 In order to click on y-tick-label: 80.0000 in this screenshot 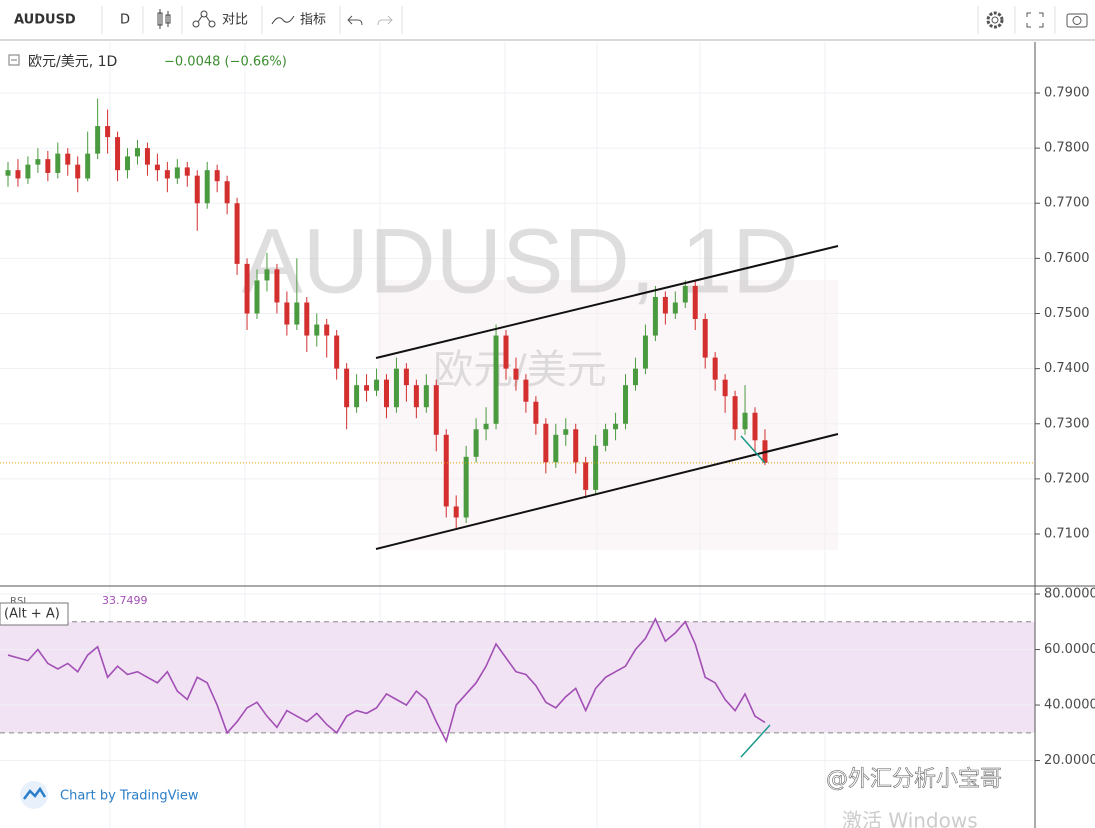, I will do `click(1069, 593)`.